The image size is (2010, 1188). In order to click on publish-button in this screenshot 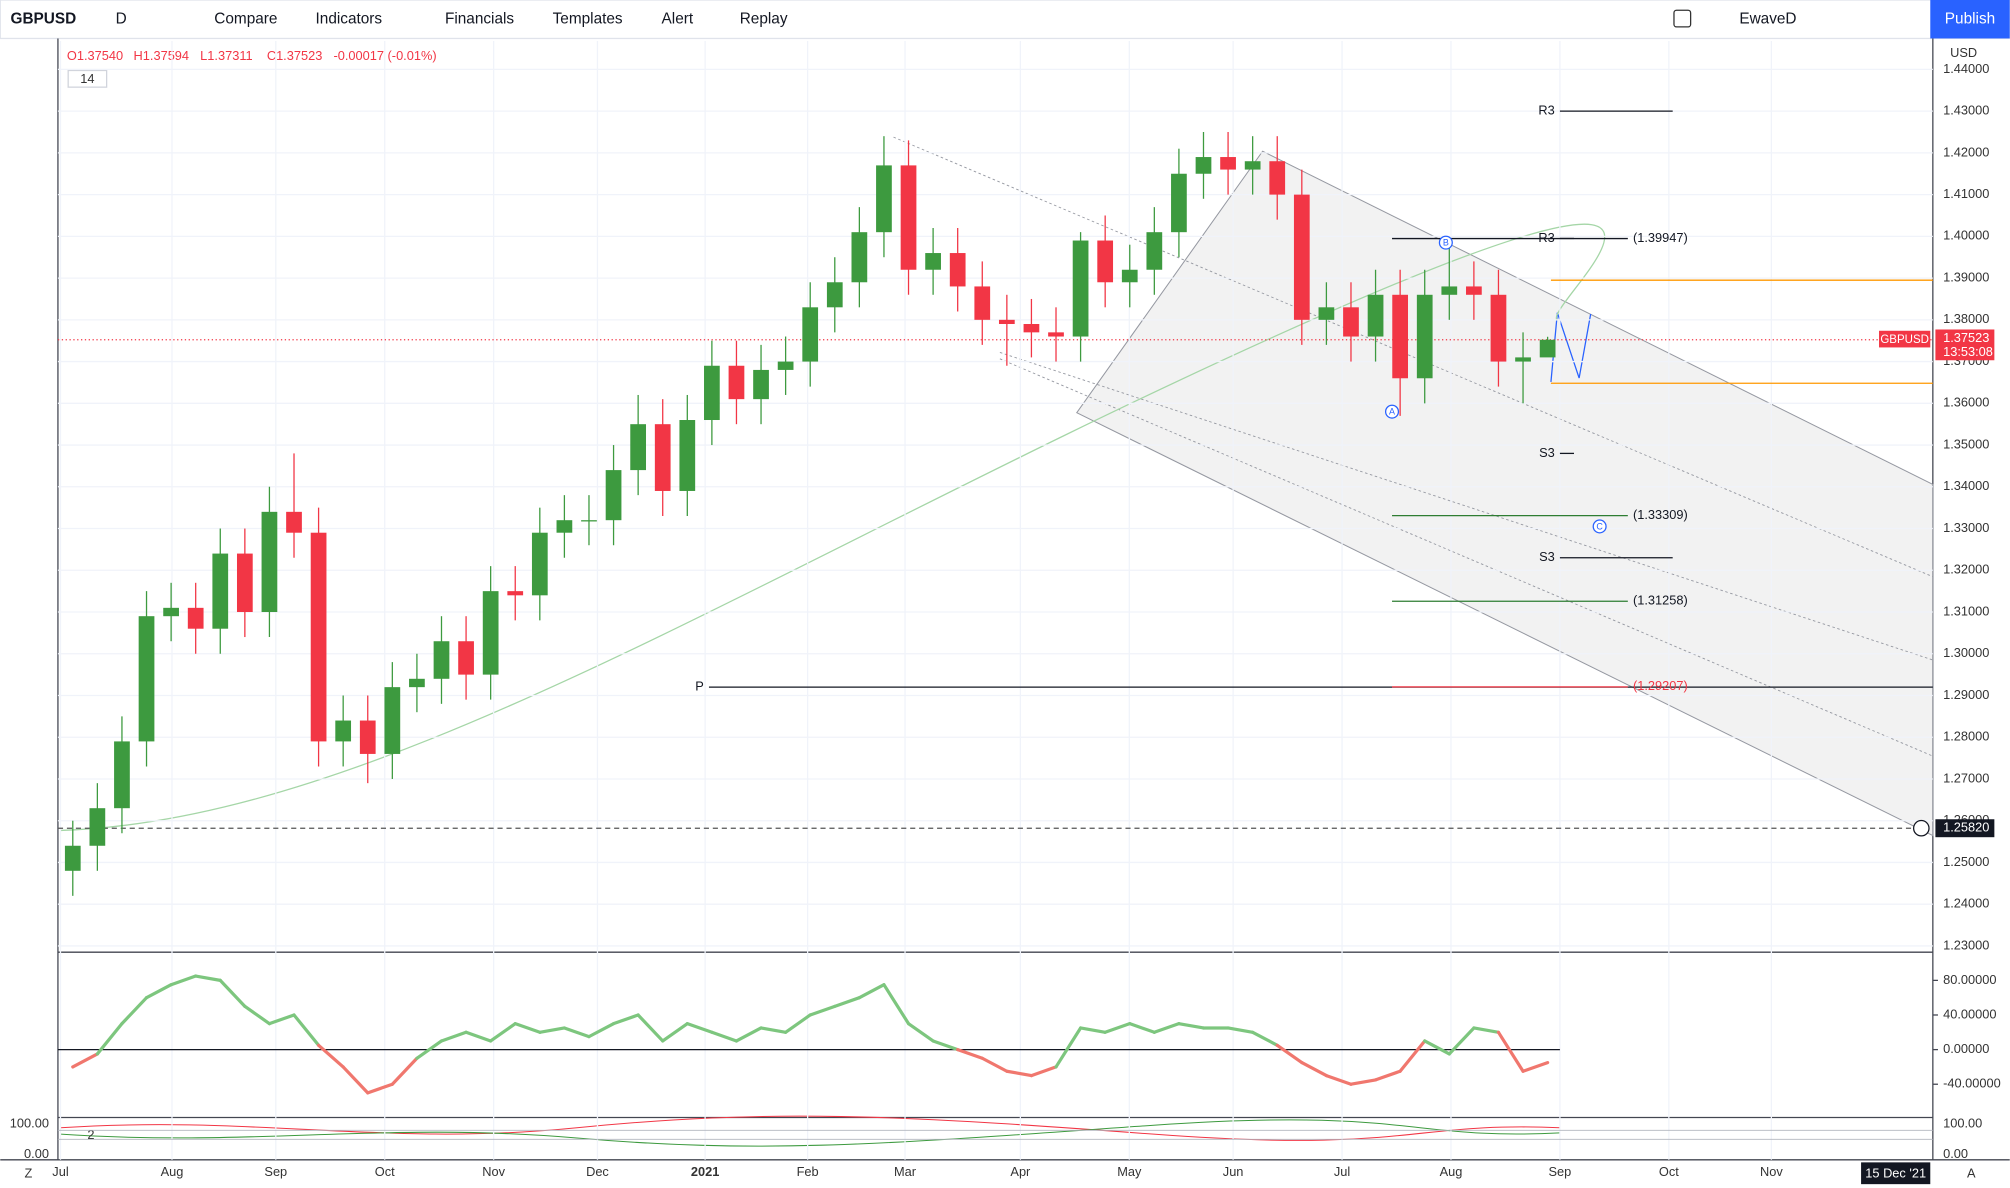, I will do `click(1970, 19)`.